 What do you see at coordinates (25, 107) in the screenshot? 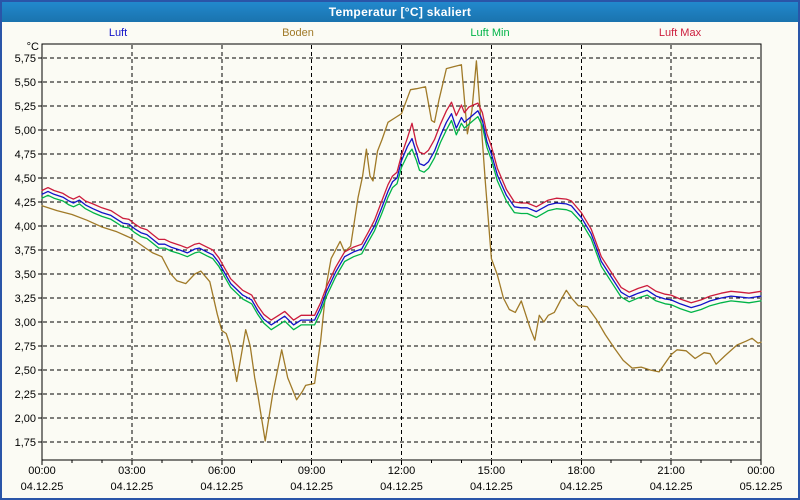
I see `y-tick-label: 5,25` at bounding box center [25, 107].